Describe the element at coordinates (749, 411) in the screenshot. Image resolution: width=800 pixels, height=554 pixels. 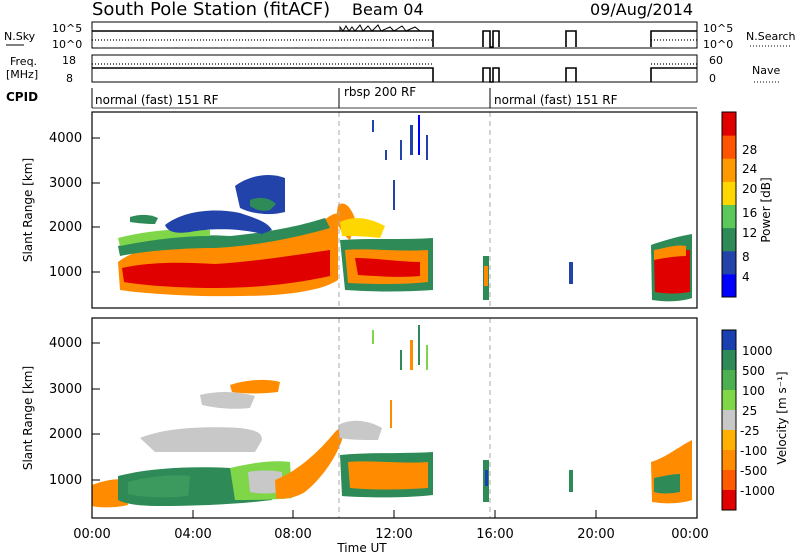
I see `velocity-cbar-tick-25: 25` at that location.